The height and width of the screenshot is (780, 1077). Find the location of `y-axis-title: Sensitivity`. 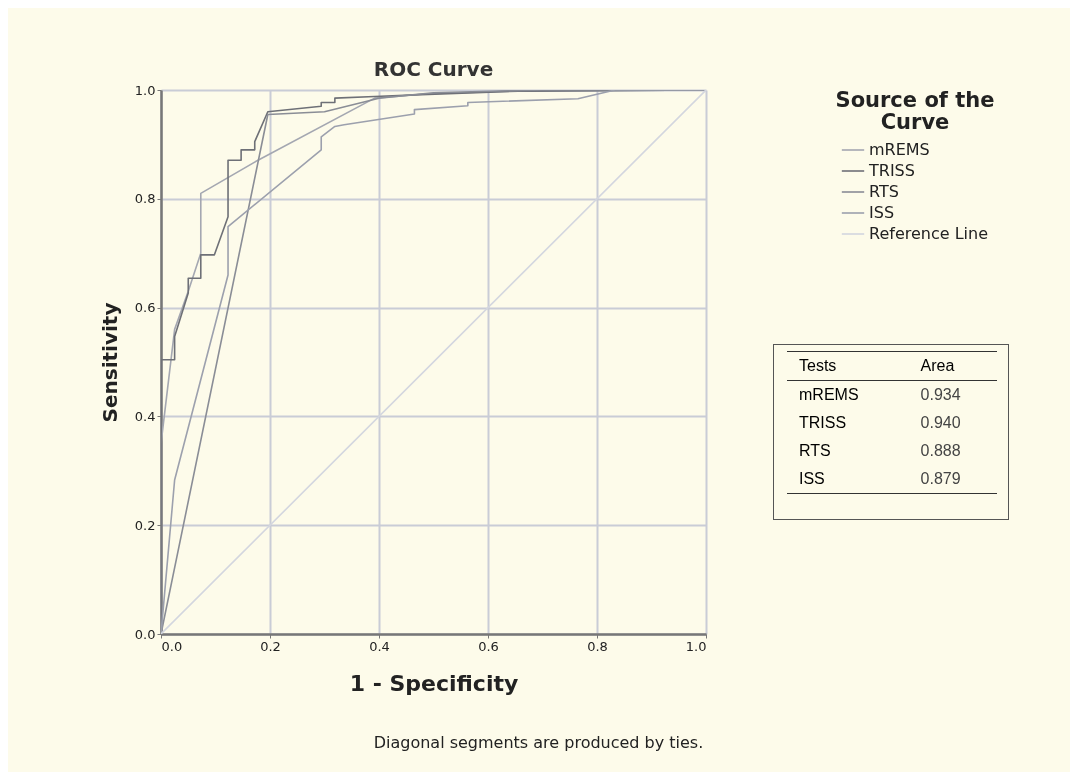

y-axis-title: Sensitivity is located at coordinates (109, 362).